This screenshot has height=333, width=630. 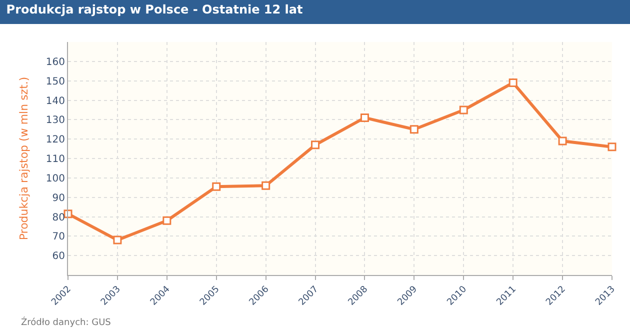 I want to click on y-tick-label: 100, so click(x=55, y=178).